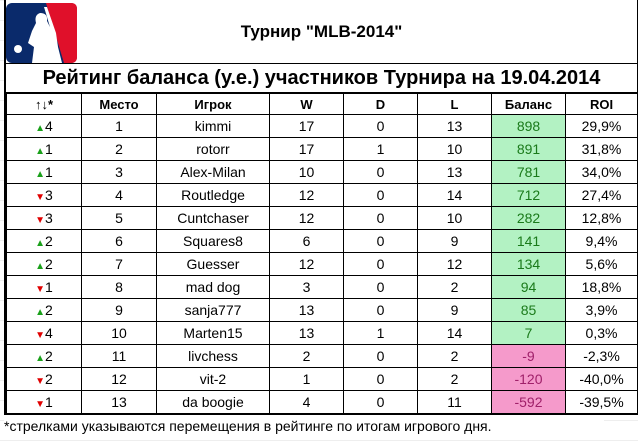 This screenshot has width=638, height=441. Describe the element at coordinates (528, 264) in the screenshot. I see `balance-cell: 134` at that location.